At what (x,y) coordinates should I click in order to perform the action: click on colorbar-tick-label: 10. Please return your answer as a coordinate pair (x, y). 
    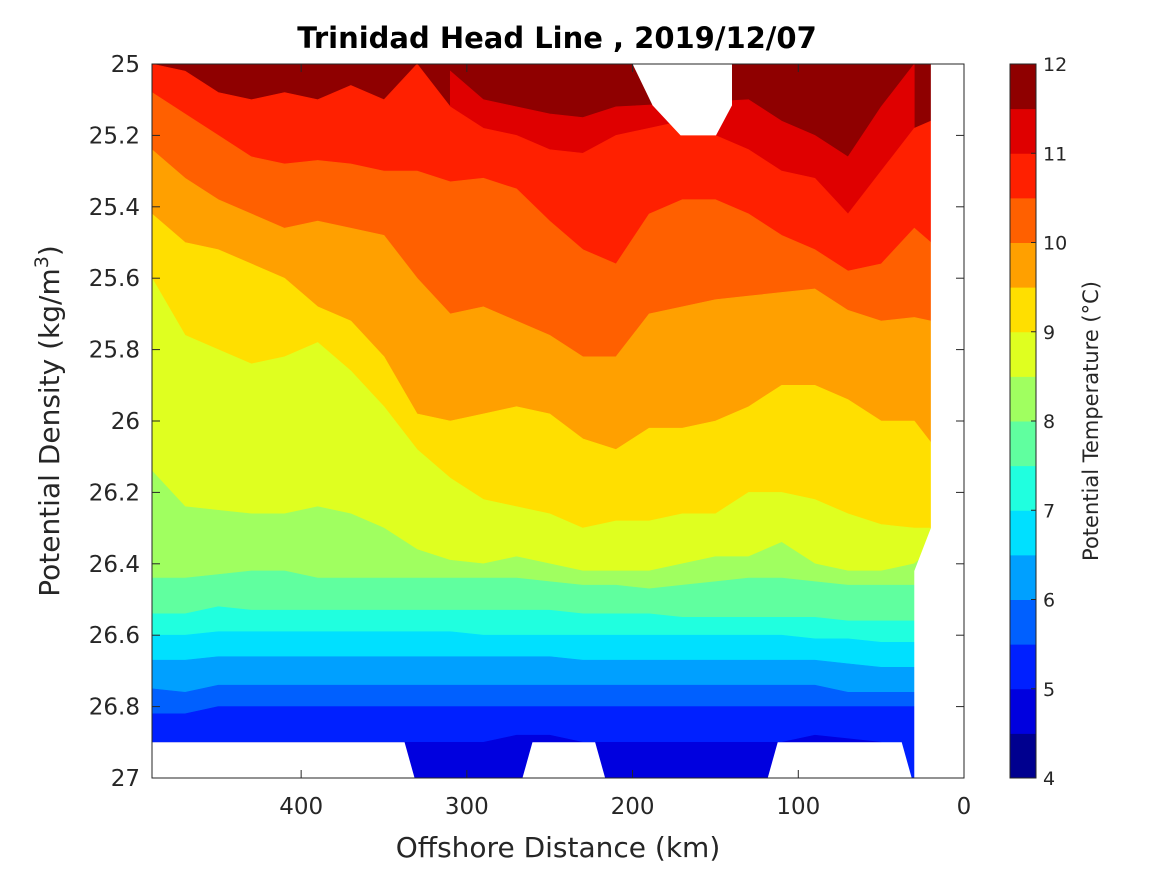
    Looking at the image, I should click on (1055, 244).